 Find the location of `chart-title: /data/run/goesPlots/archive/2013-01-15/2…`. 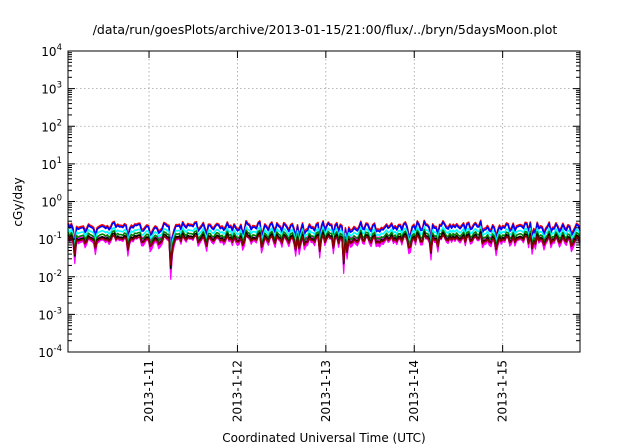

chart-title: /data/run/goesPlots/archive/2013-01-15/2… is located at coordinates (325, 29).